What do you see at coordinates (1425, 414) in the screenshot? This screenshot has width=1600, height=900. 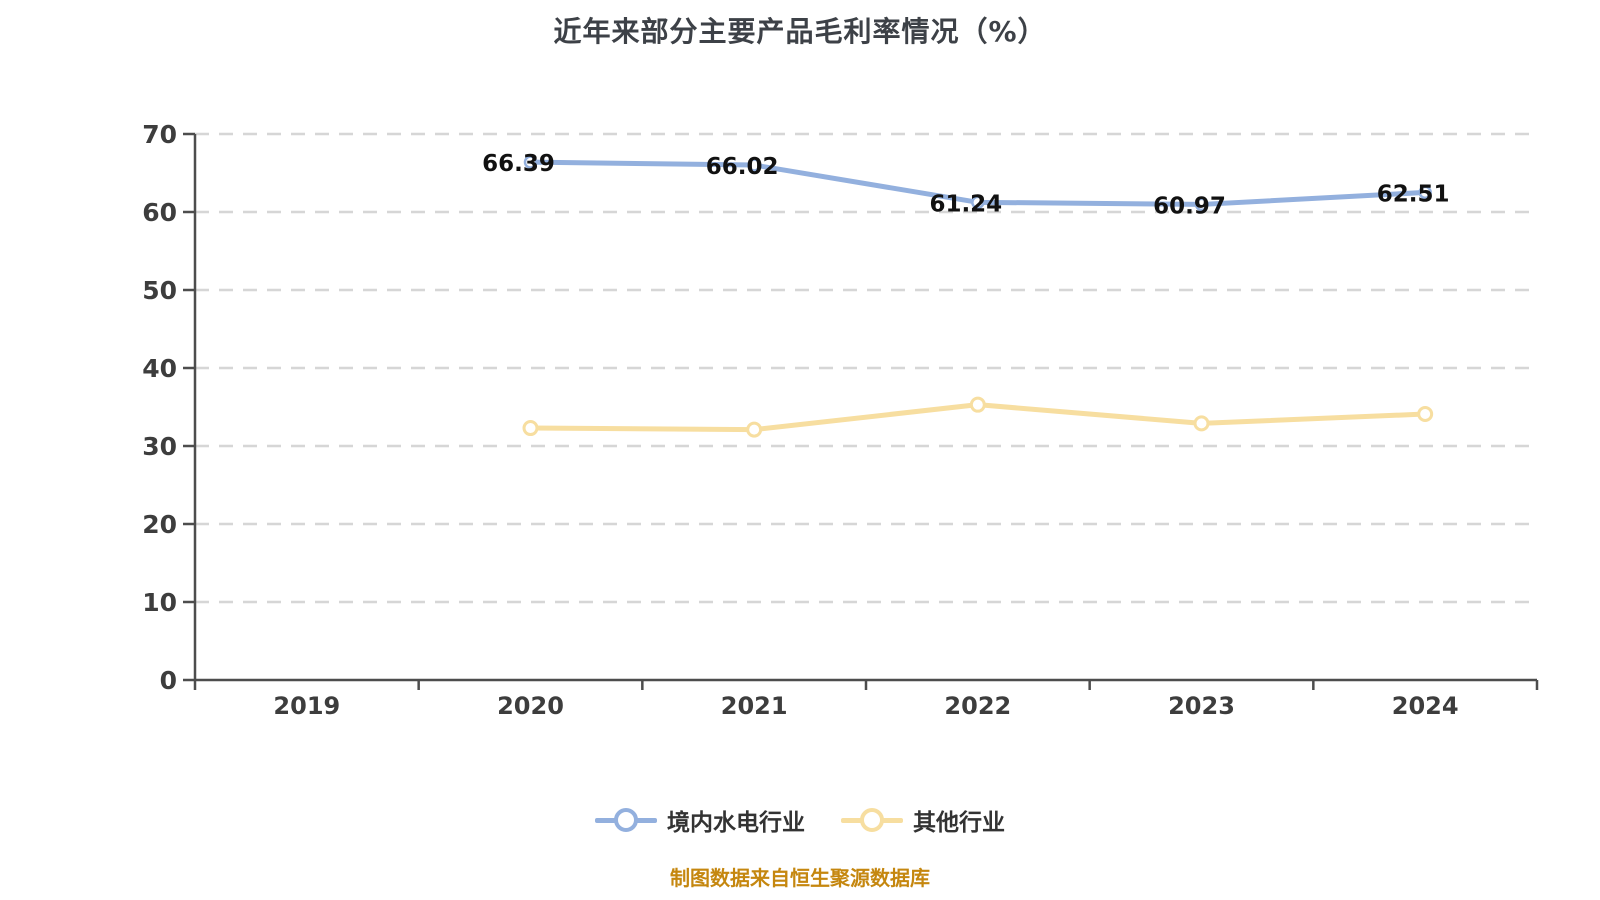 I see `series-1-point-2024` at bounding box center [1425, 414].